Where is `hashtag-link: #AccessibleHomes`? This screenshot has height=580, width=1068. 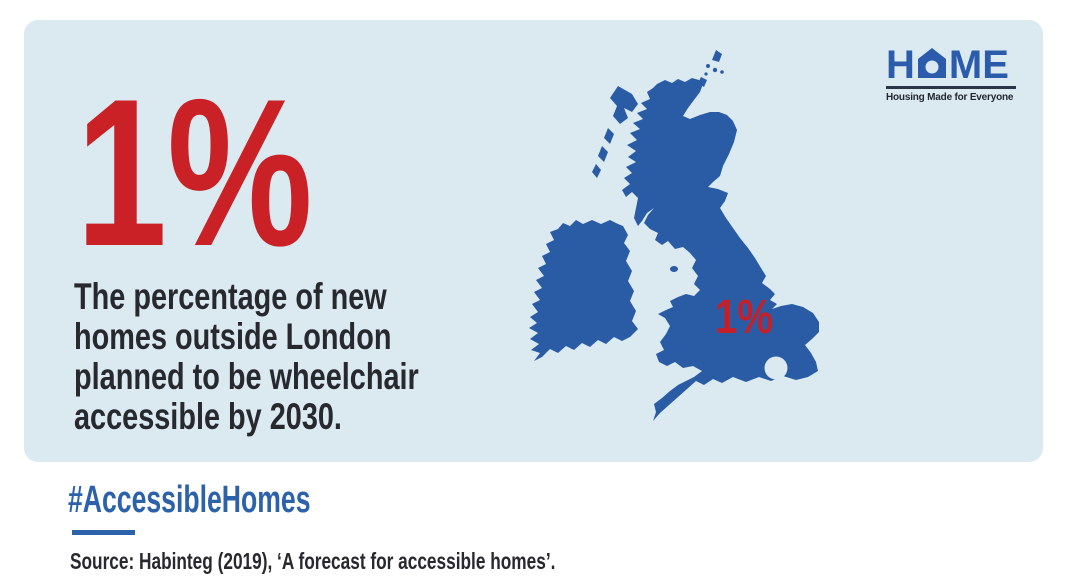 hashtag-link: #AccessibleHomes is located at coordinates (189, 500).